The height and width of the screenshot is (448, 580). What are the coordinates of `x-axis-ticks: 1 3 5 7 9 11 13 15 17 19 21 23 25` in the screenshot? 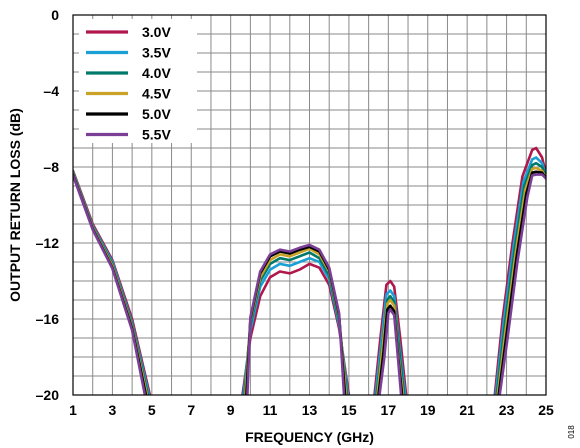 It's located at (311, 410).